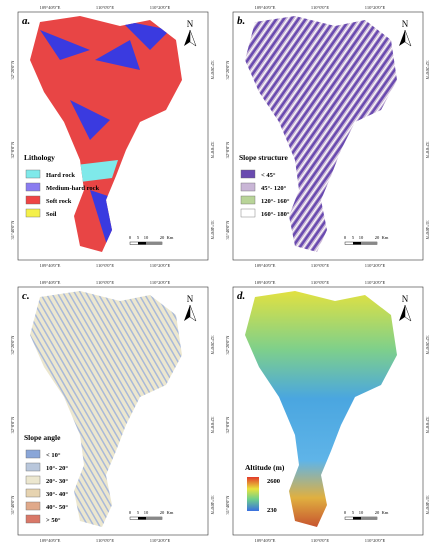  Describe the element at coordinates (253, 494) in the screenshot. I see `legend-ramp` at that location.